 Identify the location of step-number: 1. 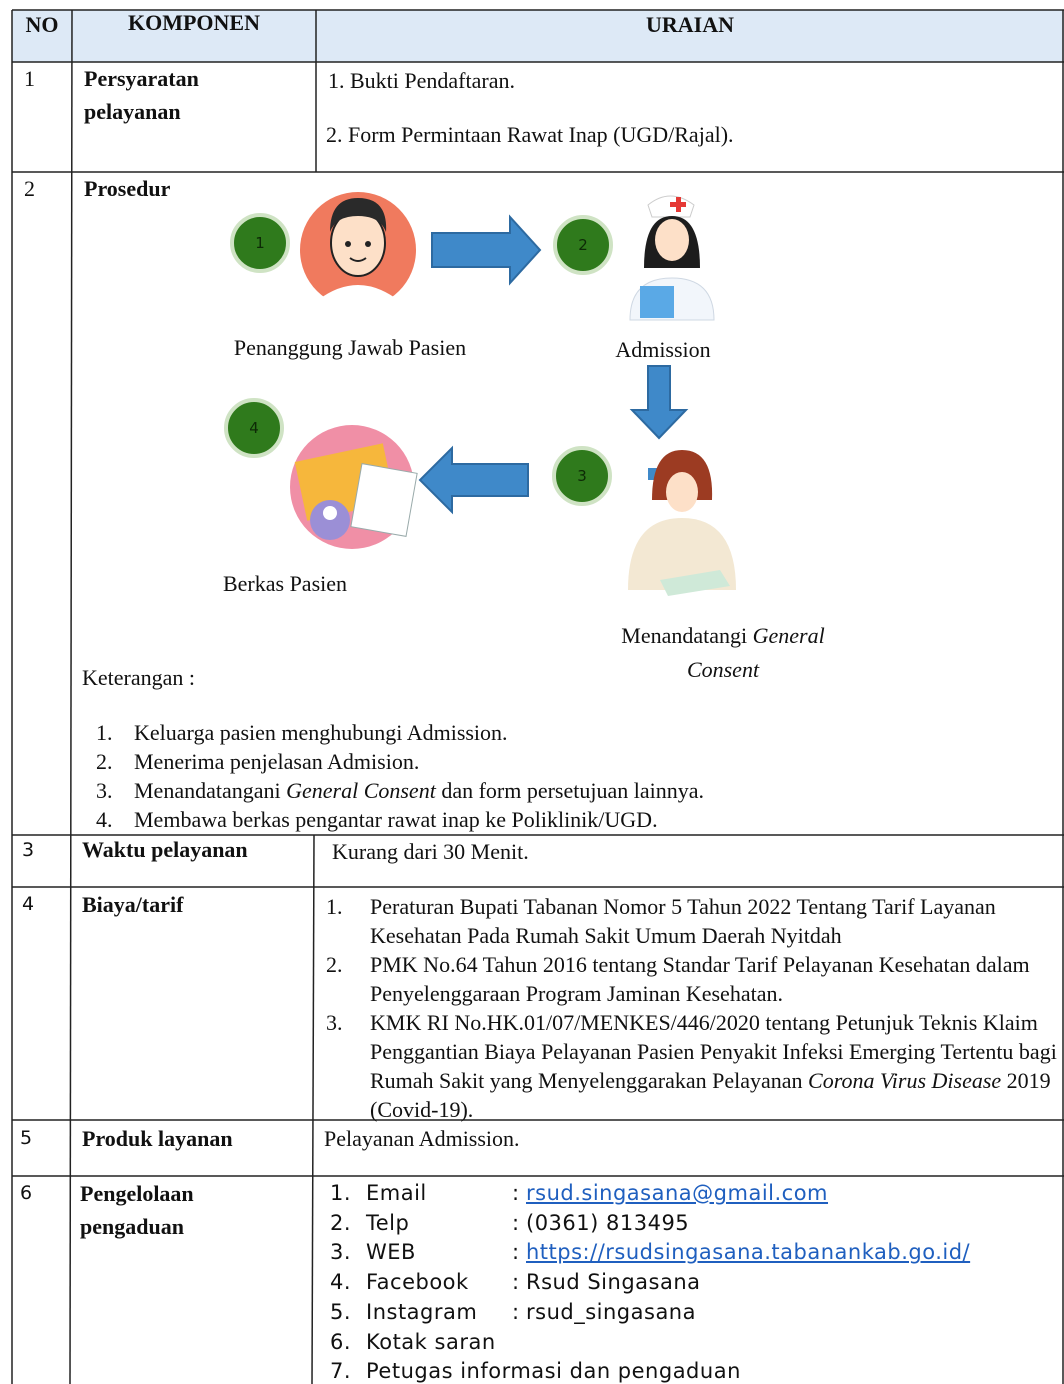
(260, 243).